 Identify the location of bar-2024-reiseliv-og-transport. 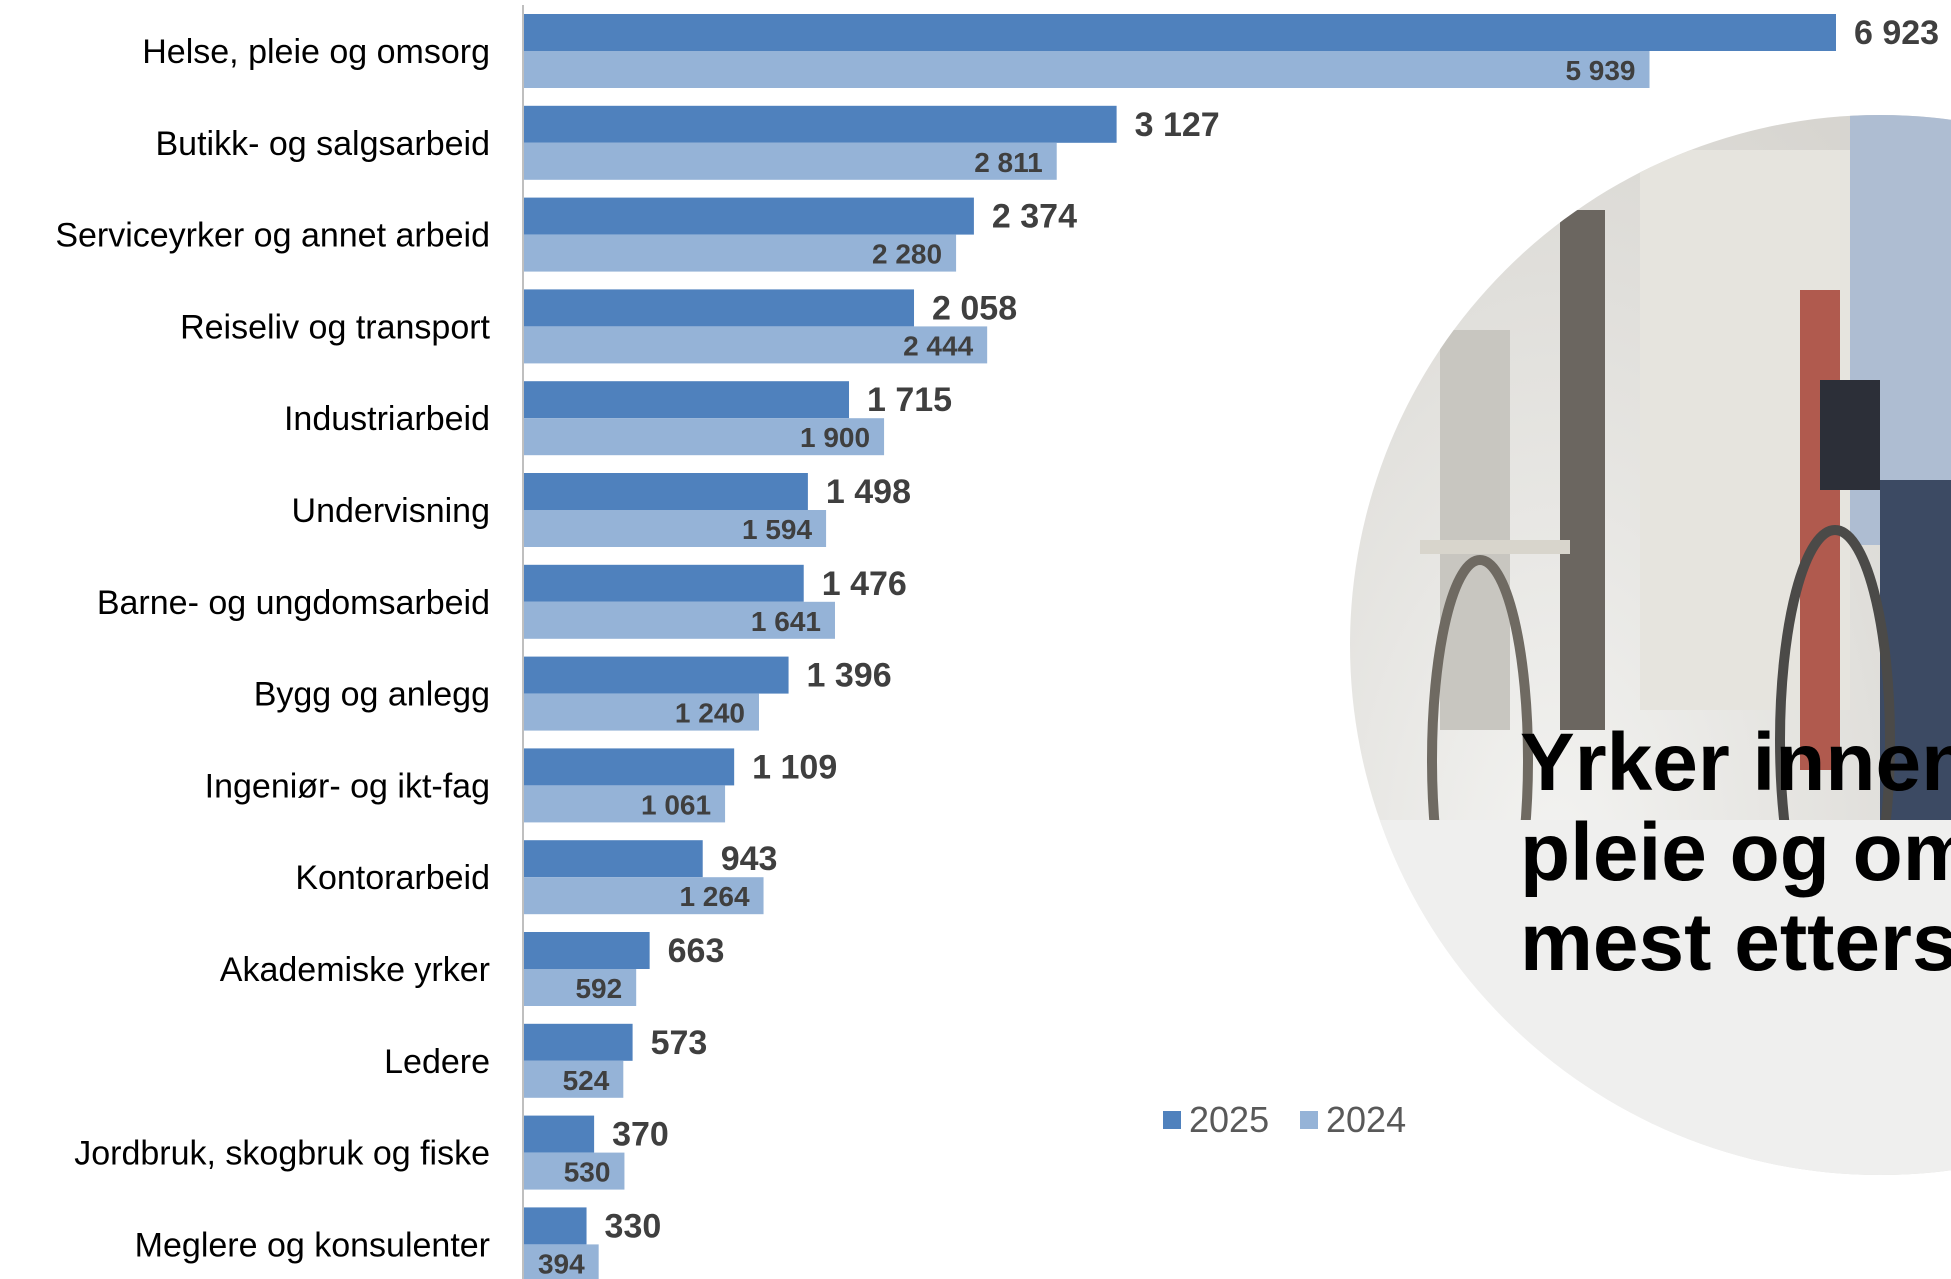
(756, 345).